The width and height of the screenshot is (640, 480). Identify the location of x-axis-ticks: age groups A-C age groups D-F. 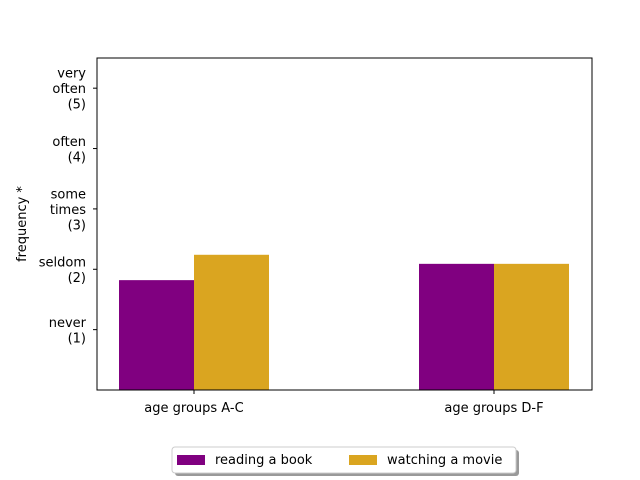
(344, 403).